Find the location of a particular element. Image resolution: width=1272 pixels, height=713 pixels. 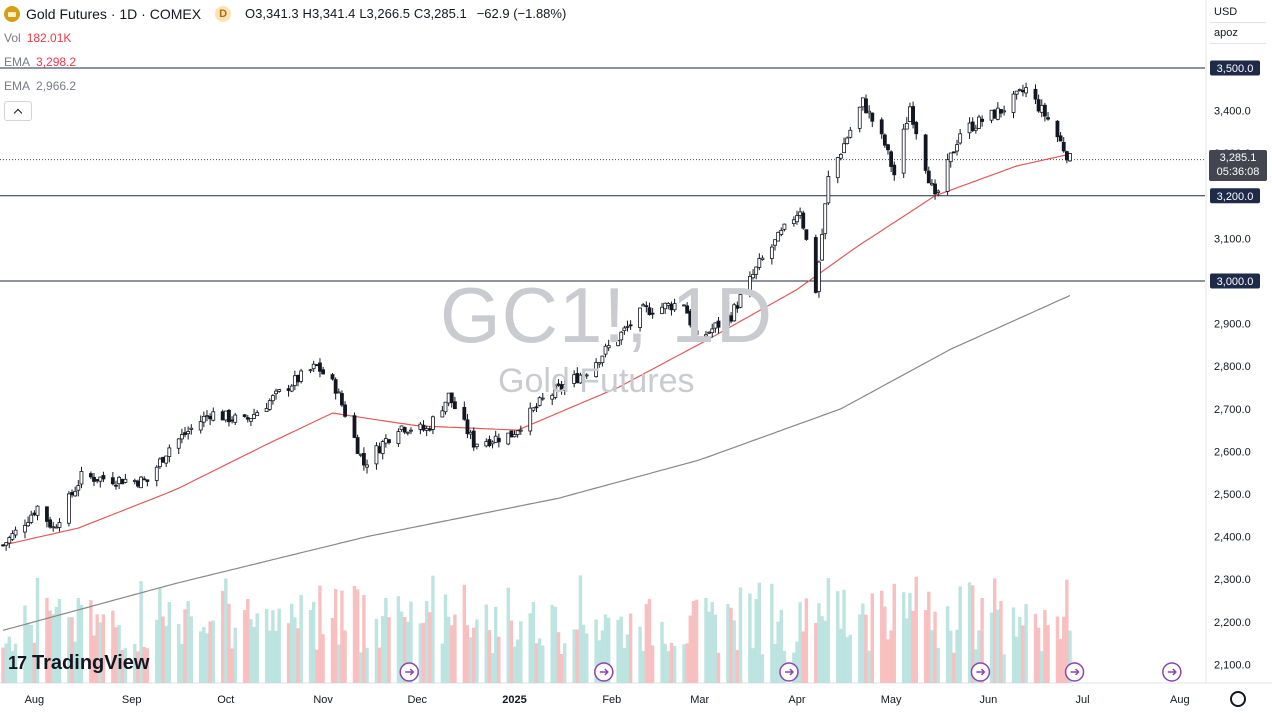

symbol-title: Gold Futures · 1D · COMEX is located at coordinates (114, 14).